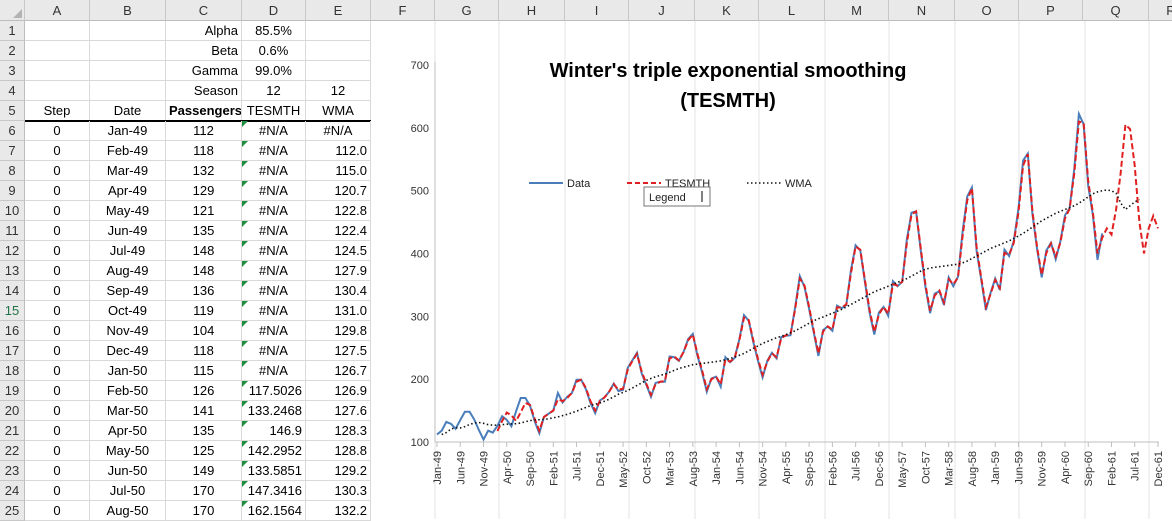 This screenshot has width=1172, height=521. Describe the element at coordinates (12, 351) in the screenshot. I see `row-header-17: 17` at that location.